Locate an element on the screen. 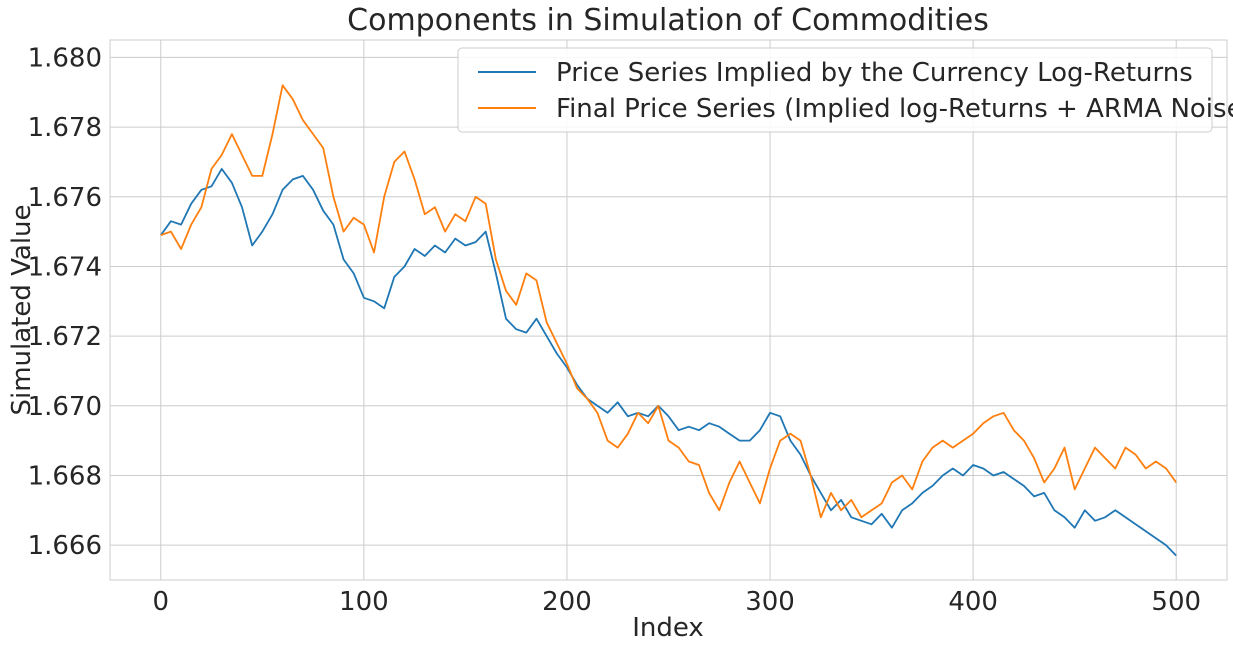 The image size is (1233, 650). x-tick-label: 400 is located at coordinates (973, 602).